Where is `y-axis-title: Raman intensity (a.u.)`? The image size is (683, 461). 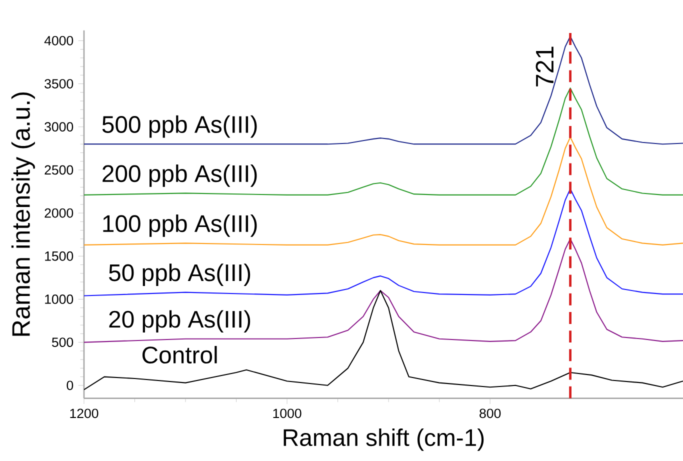
y-axis-title: Raman intensity (a.u.) is located at coordinates (23, 214).